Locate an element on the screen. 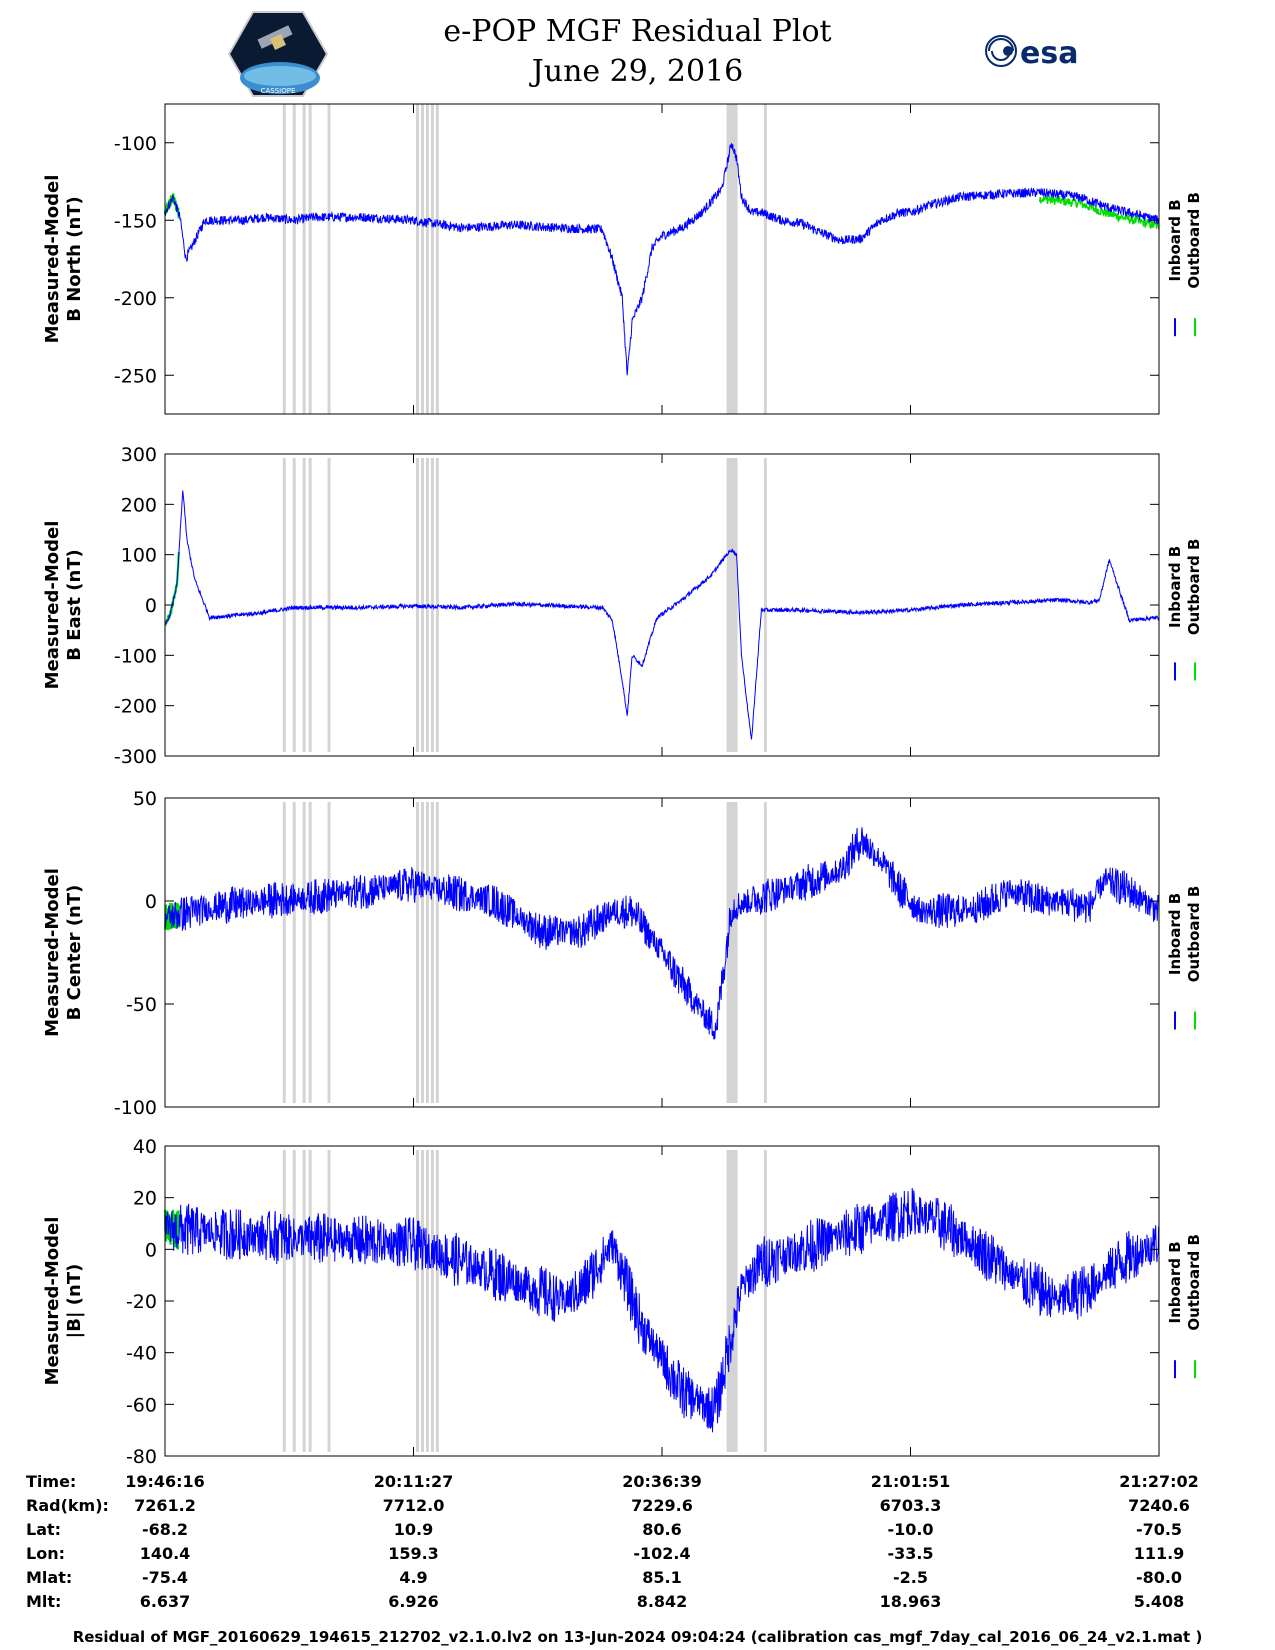 The height and width of the screenshot is (1650, 1275). info-value: 7229.6 is located at coordinates (662, 1505).